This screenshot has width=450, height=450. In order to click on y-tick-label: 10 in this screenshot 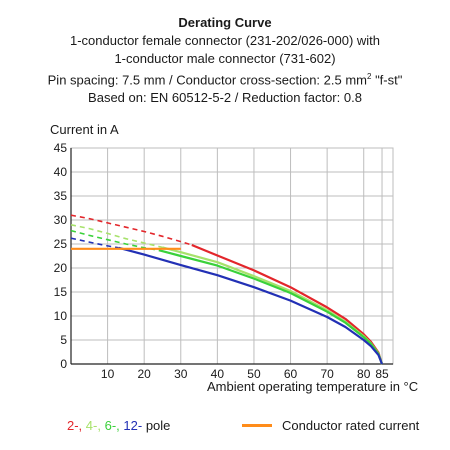, I will do `click(61, 316)`.